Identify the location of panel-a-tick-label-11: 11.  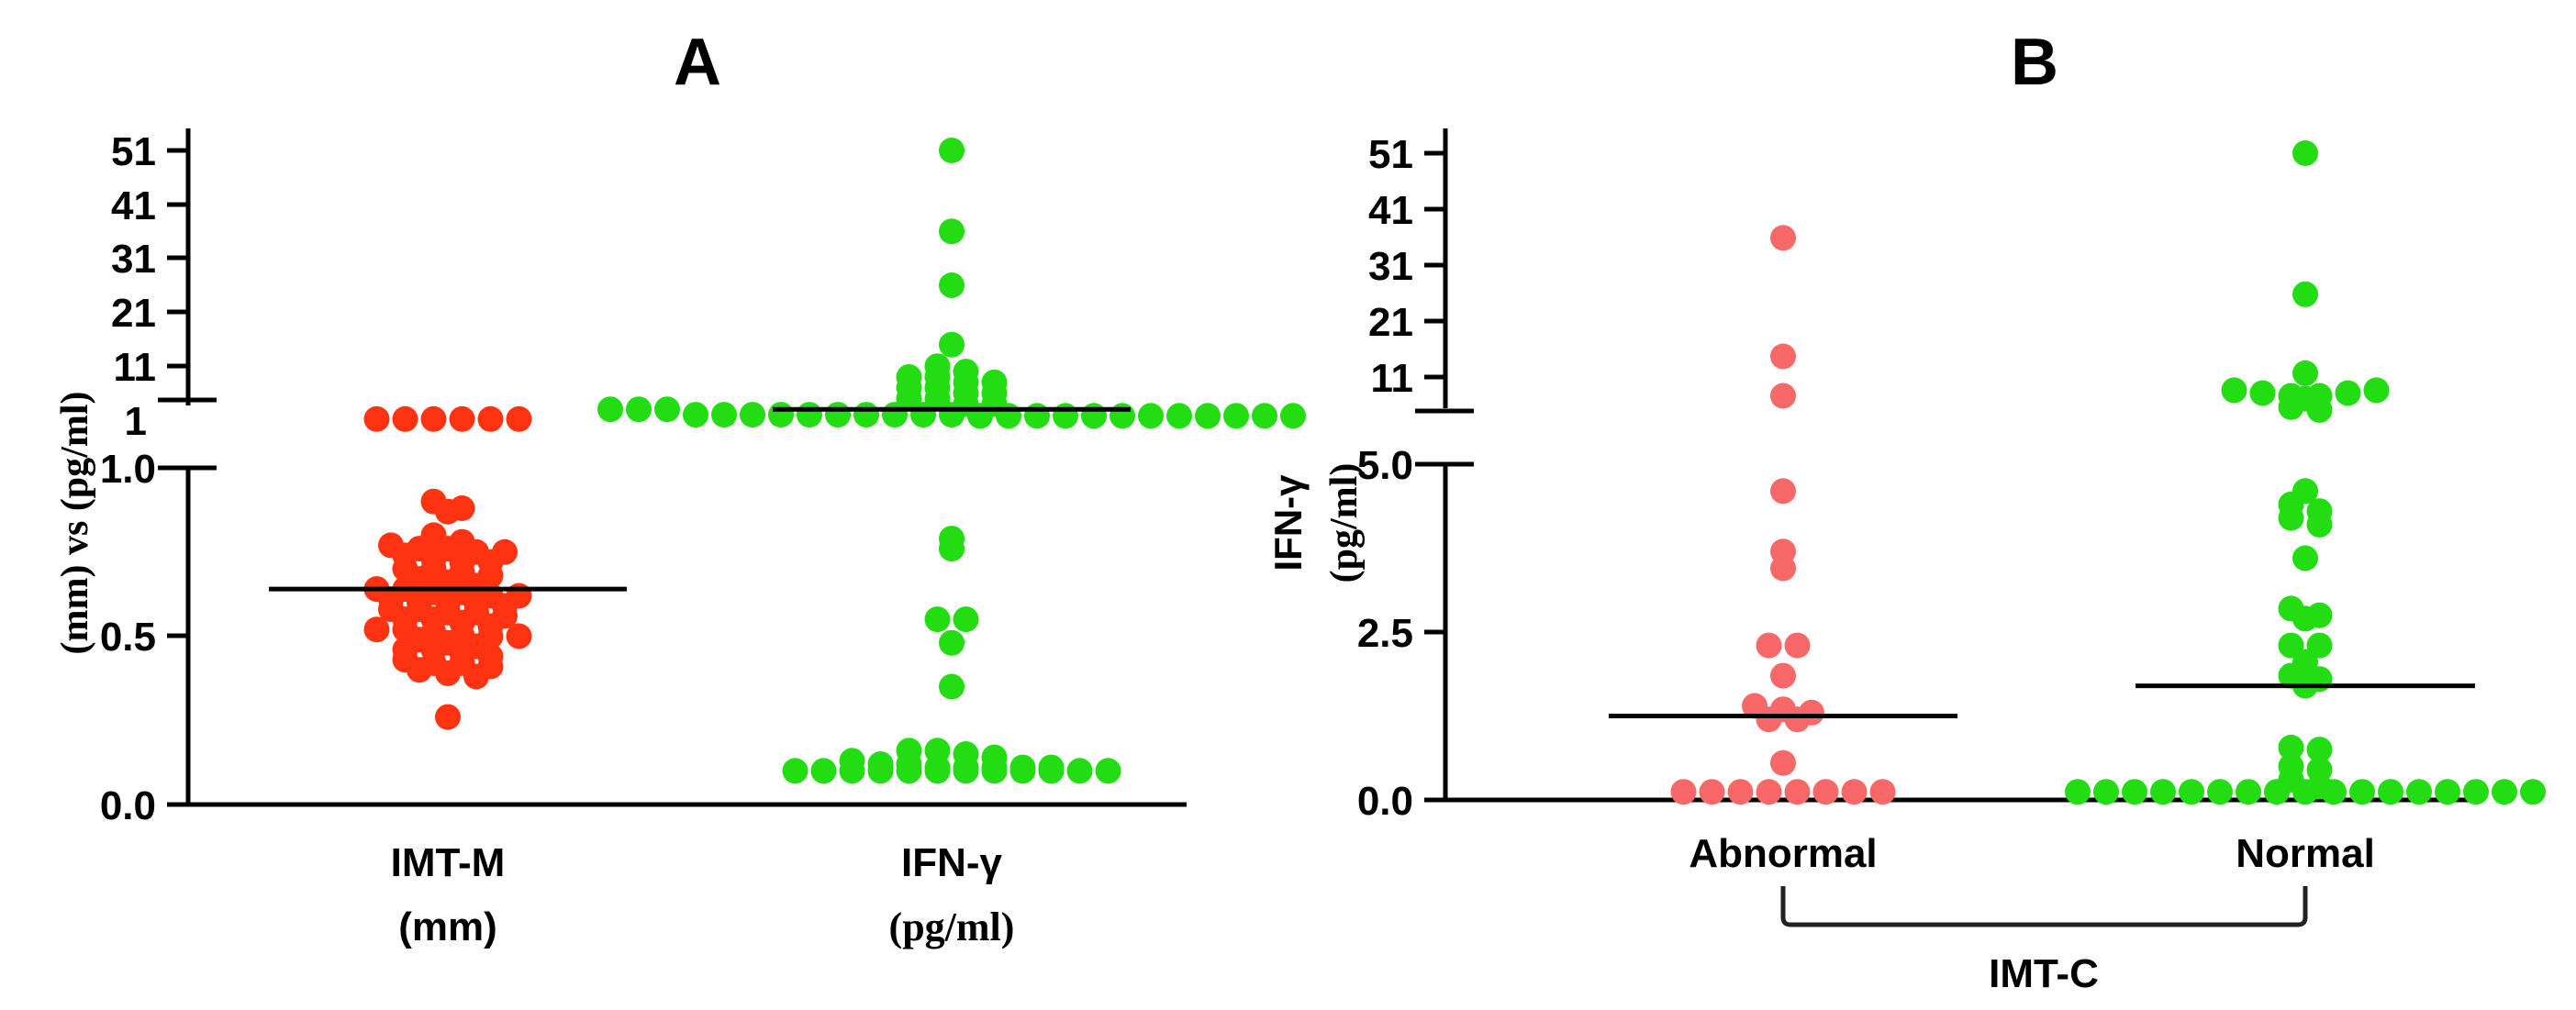
(134, 368).